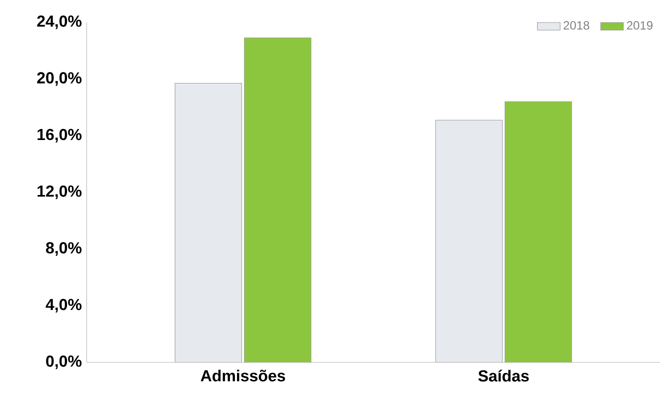 The height and width of the screenshot is (405, 668). I want to click on legend-label: 2019, so click(639, 25).